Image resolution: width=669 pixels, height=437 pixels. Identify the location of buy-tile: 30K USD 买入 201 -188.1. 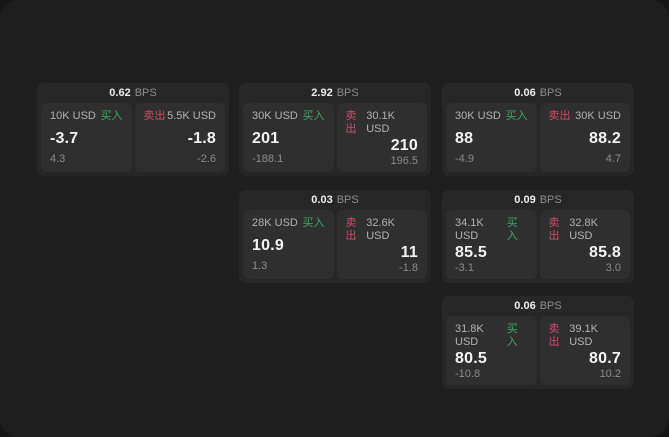
(288, 137).